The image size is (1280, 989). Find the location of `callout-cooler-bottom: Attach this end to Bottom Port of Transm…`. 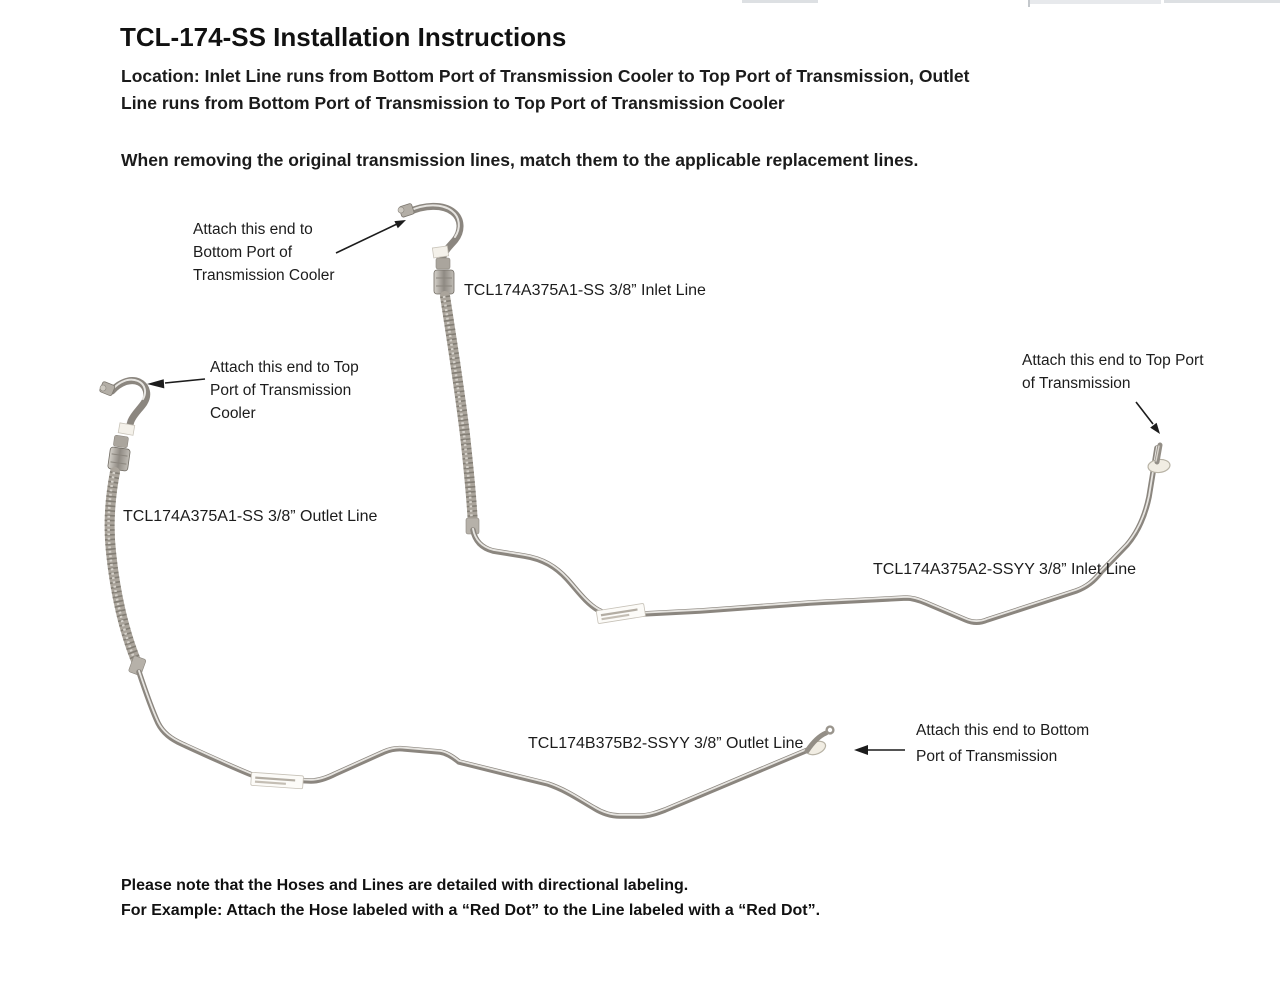

callout-cooler-bottom: Attach this end to Bottom Port of Transm… is located at coordinates (264, 252).